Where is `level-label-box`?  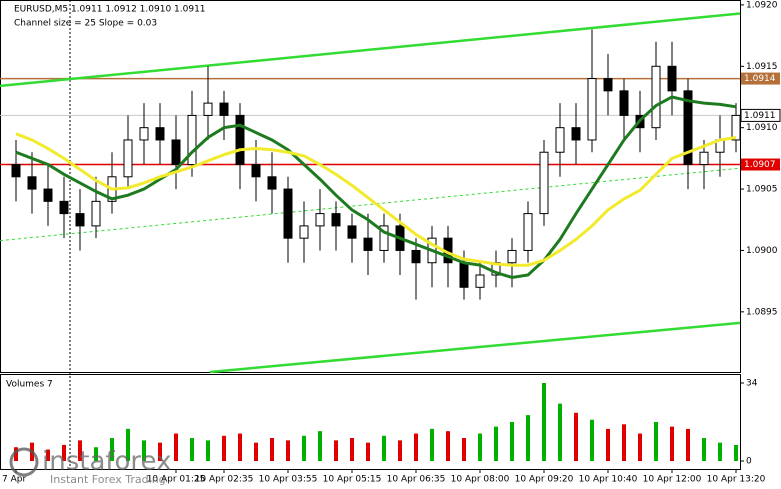
level-label-box is located at coordinates (760, 115).